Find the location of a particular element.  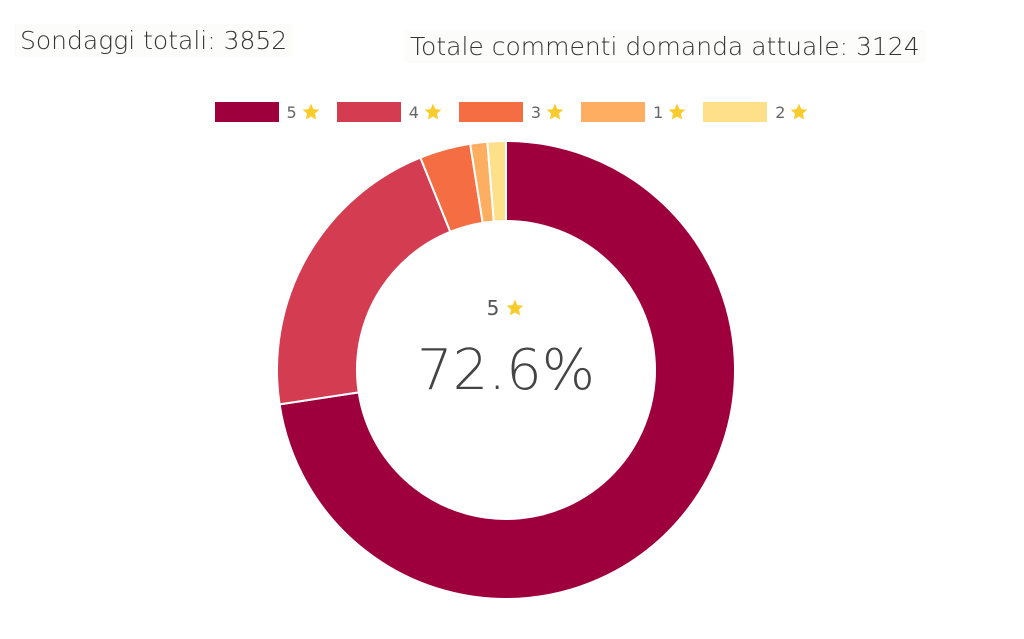

legend-label: 1 is located at coordinates (658, 112).